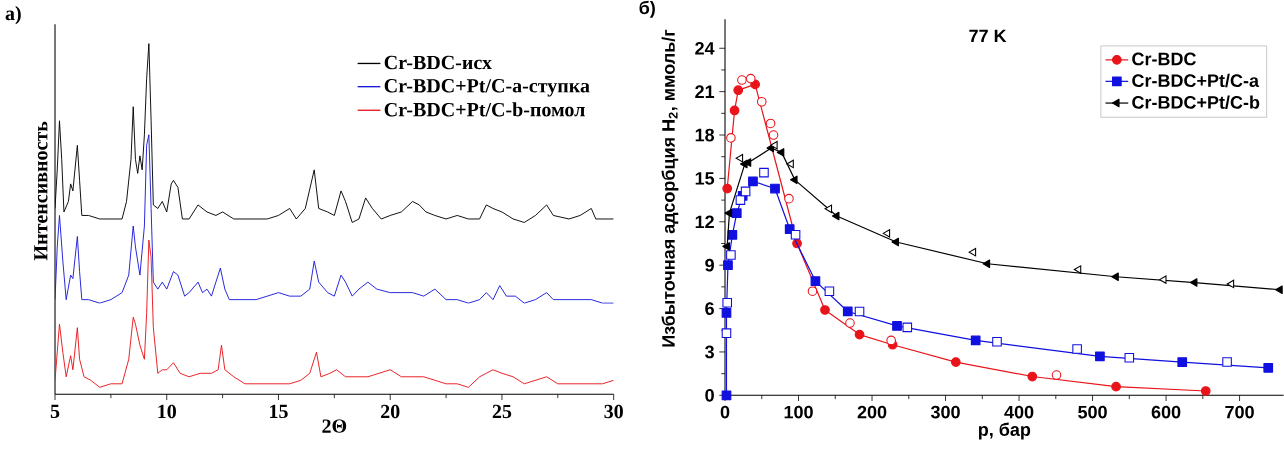  Describe the element at coordinates (41, 190) in the screenshot. I see `y-axis-title: Интенсивность` at that location.